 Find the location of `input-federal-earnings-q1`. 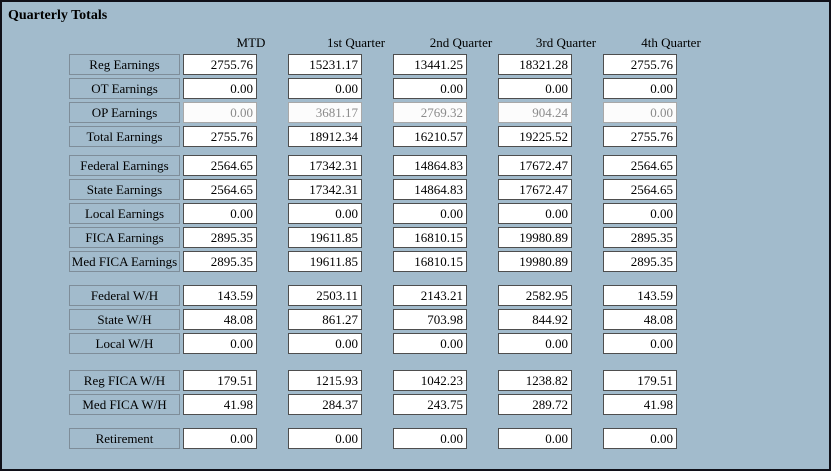

input-federal-earnings-q1 is located at coordinates (325, 165).